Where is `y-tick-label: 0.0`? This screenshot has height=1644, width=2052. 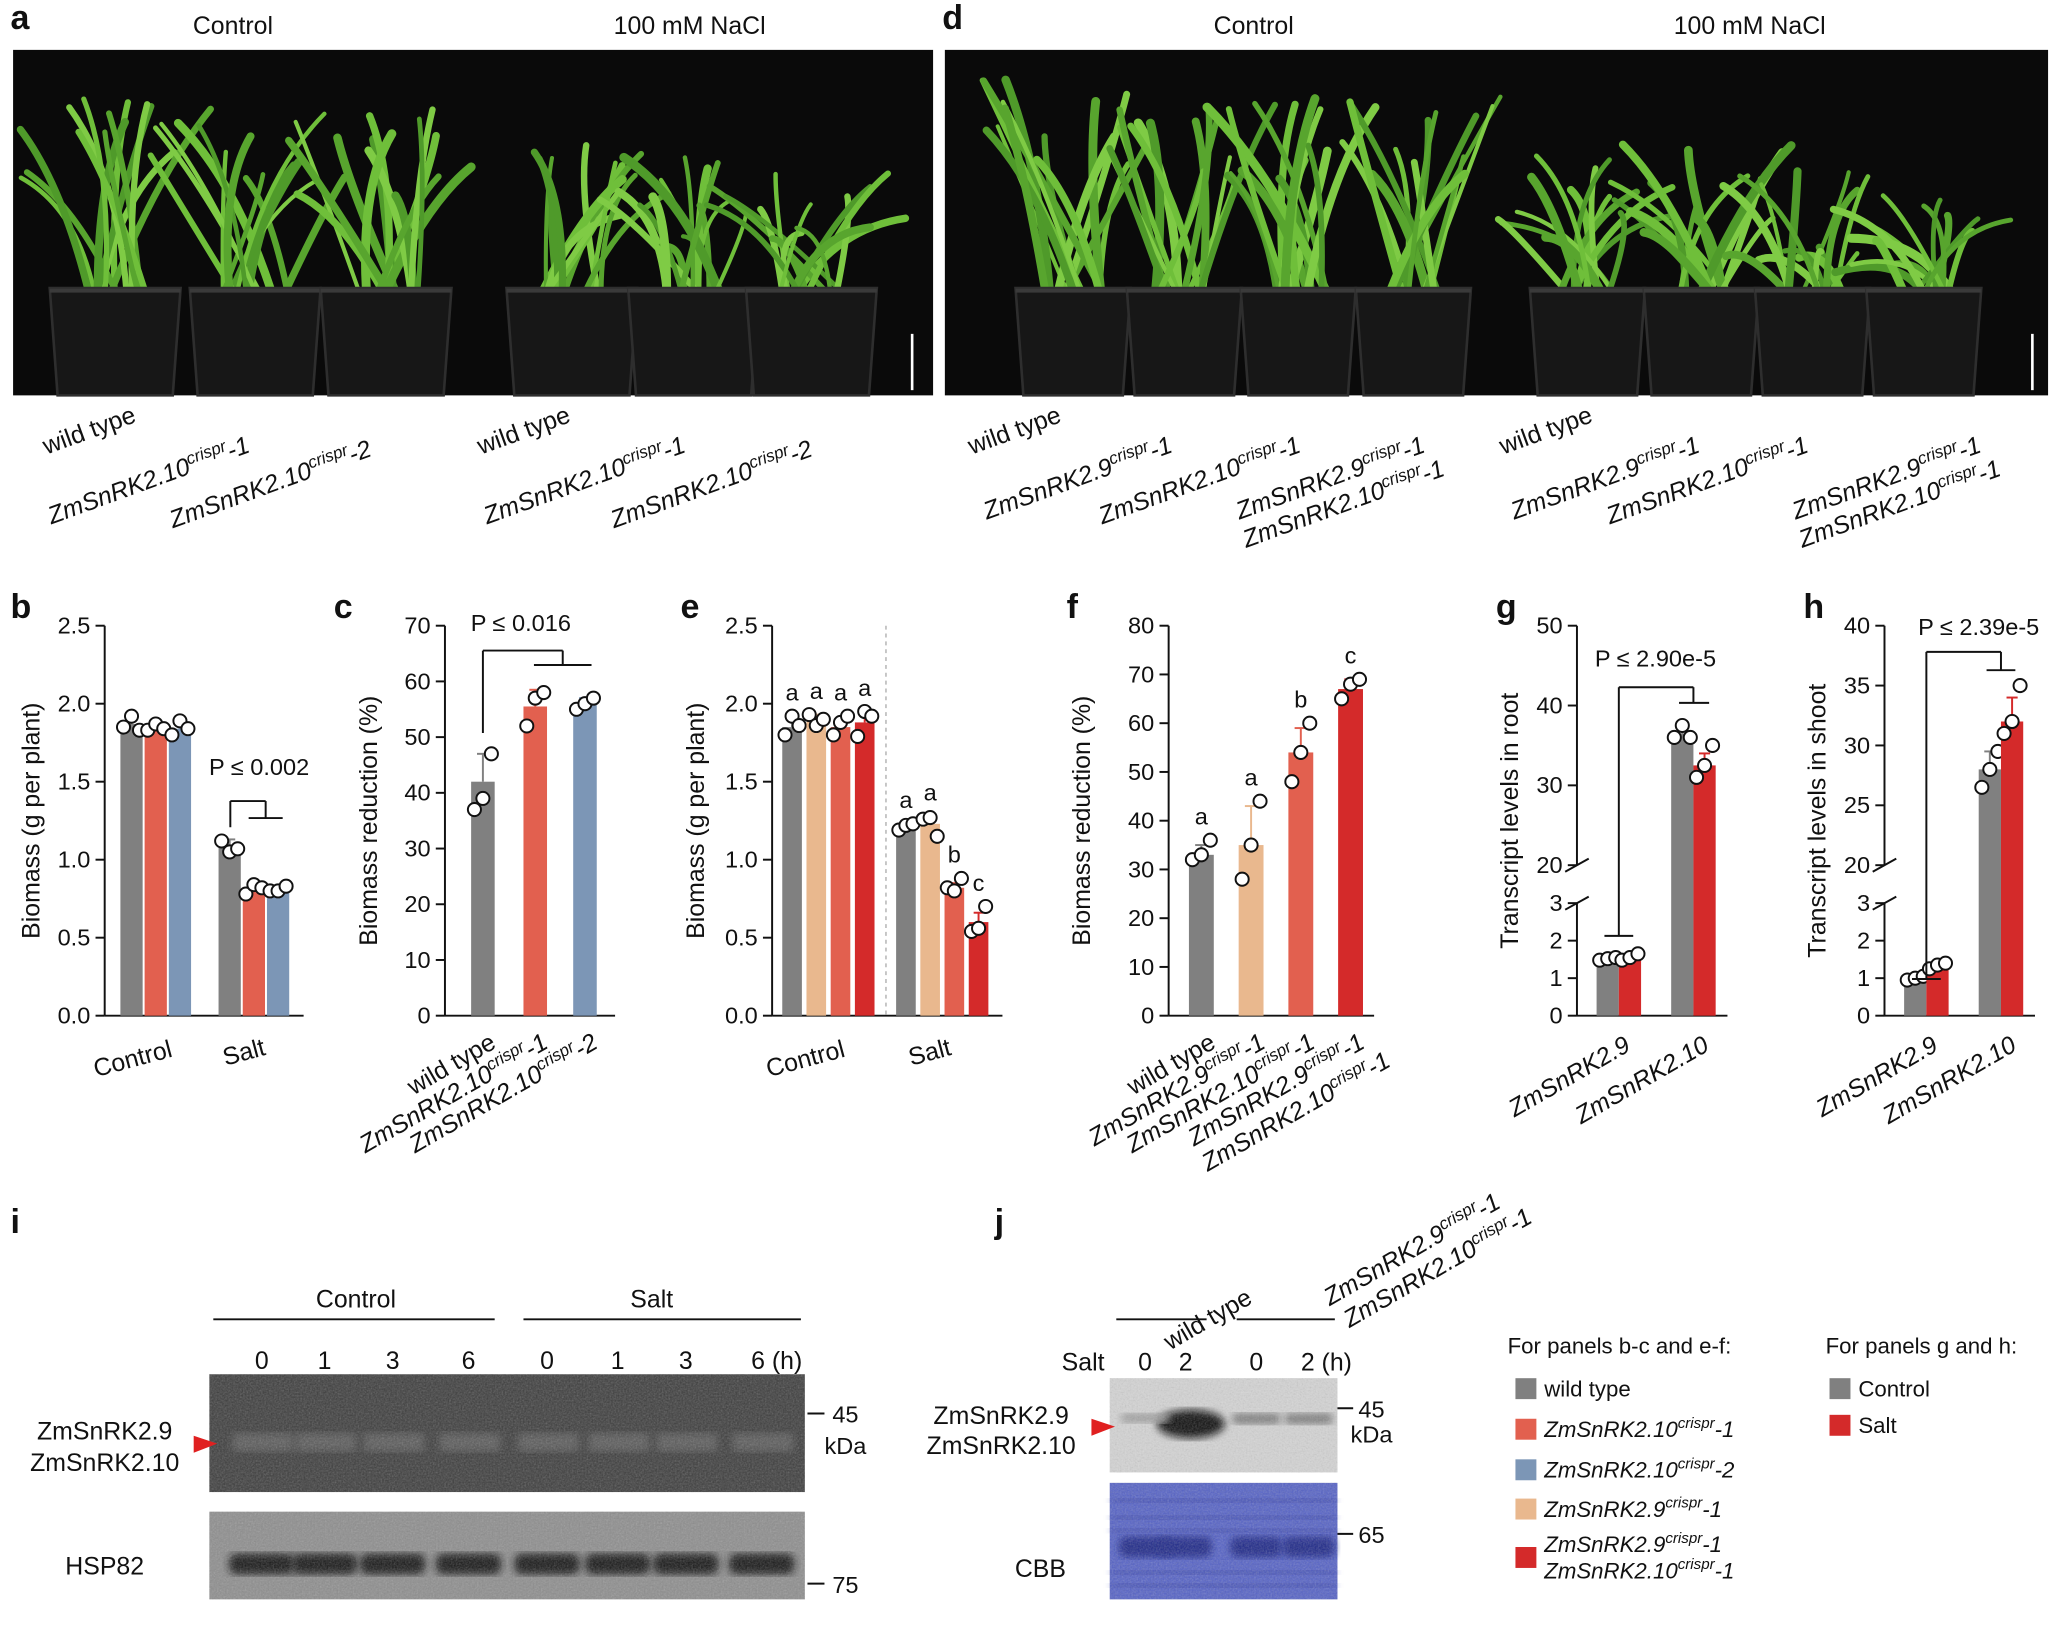
y-tick-label: 0.0 is located at coordinates (741, 1016).